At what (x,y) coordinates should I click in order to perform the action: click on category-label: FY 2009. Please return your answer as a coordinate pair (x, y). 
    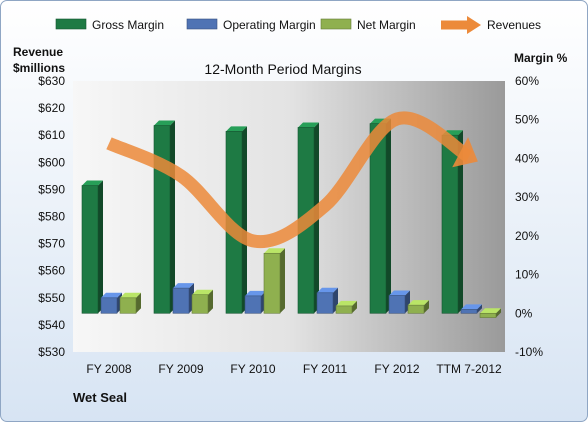
    Looking at the image, I should click on (180, 369).